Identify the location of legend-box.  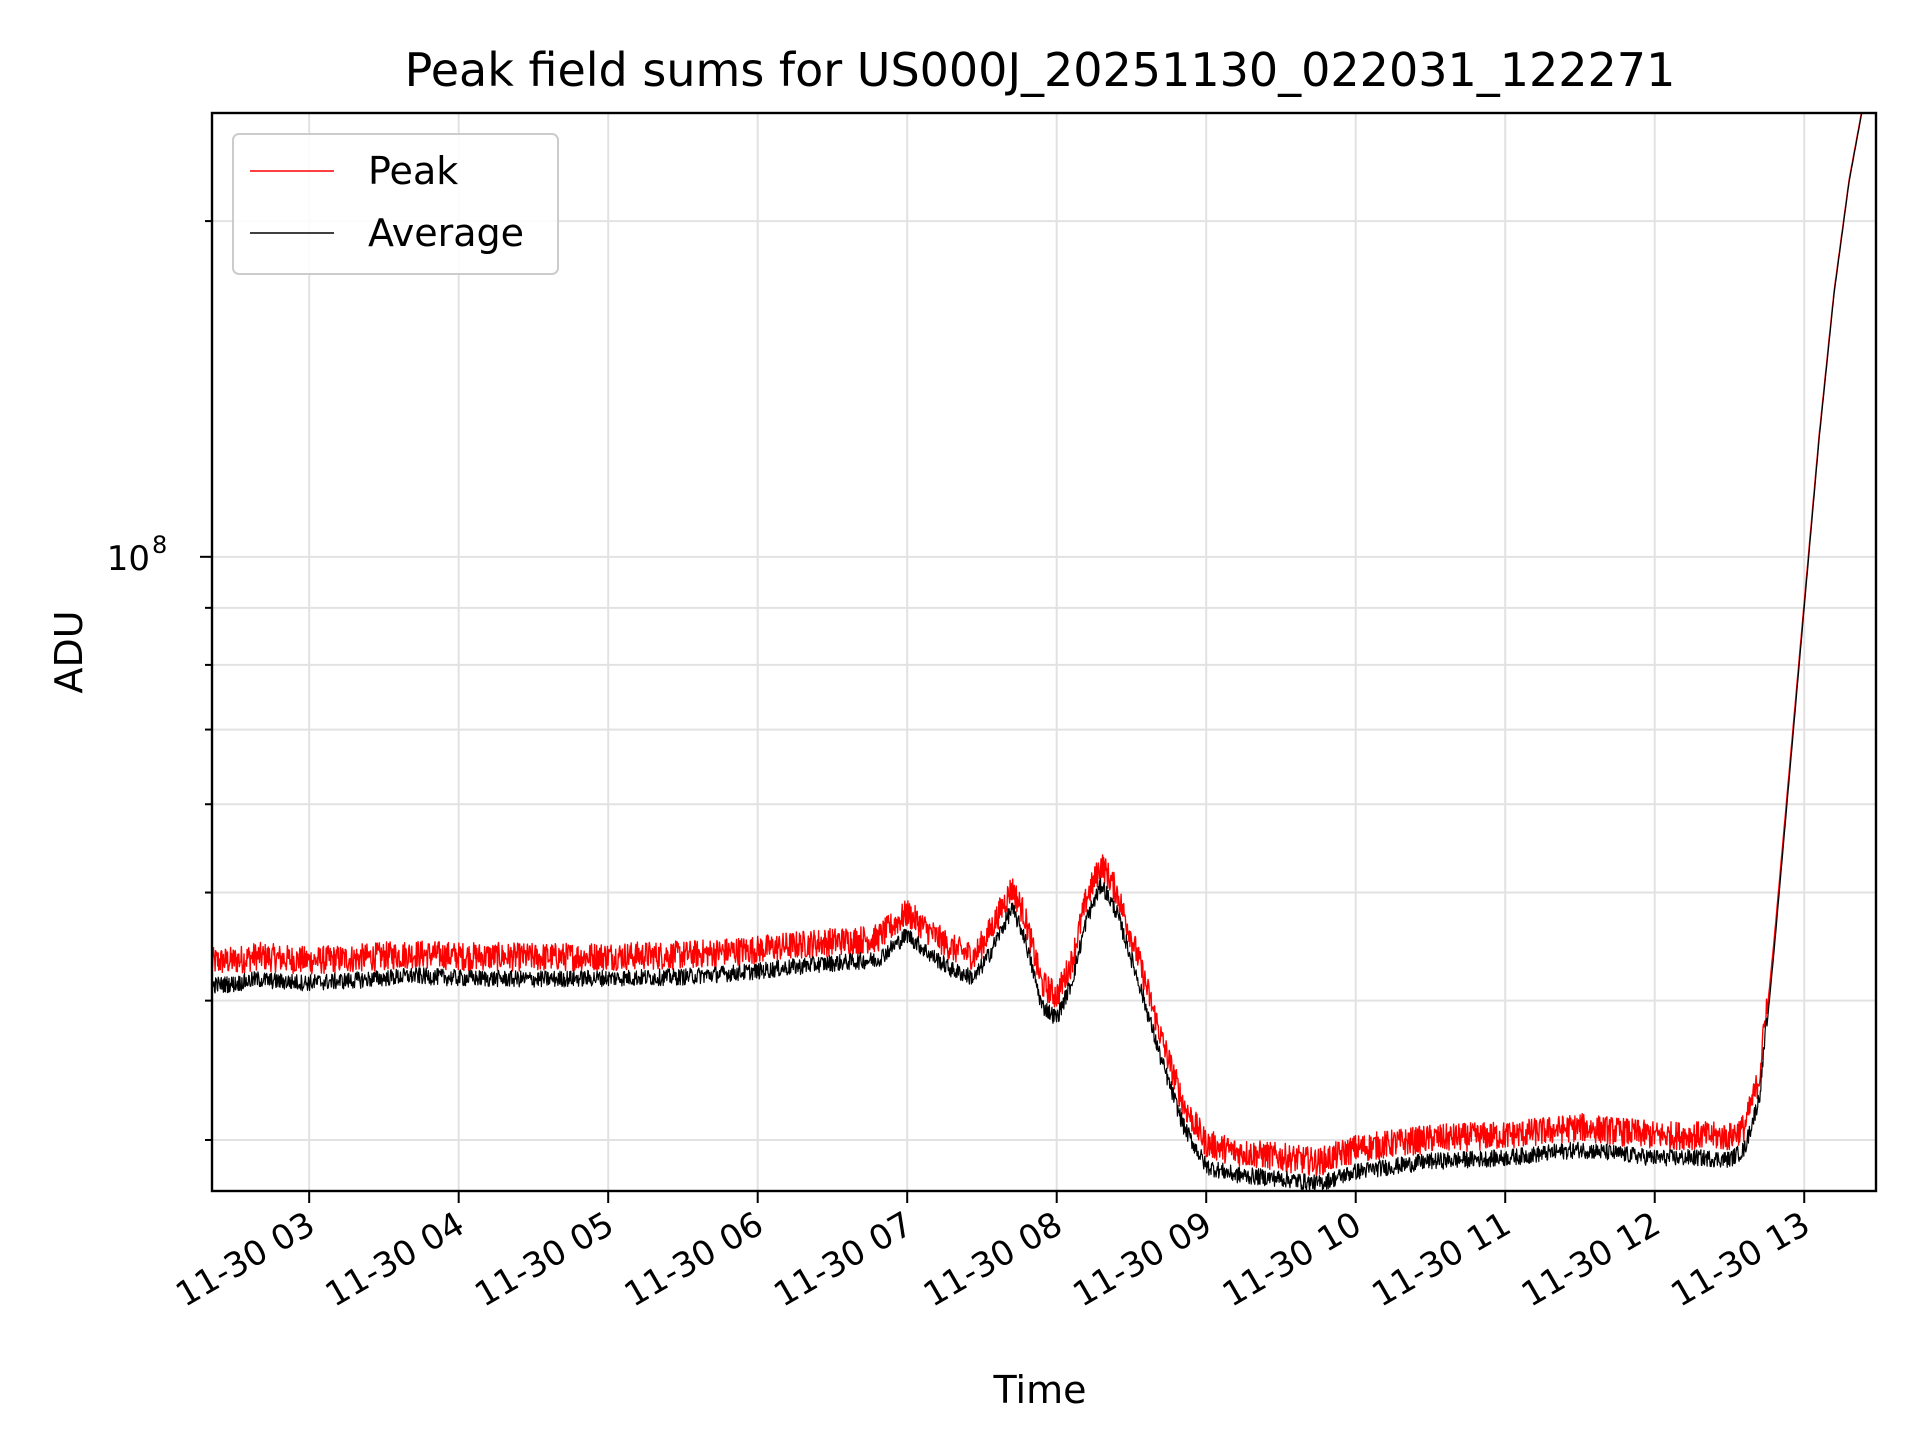
(395, 204).